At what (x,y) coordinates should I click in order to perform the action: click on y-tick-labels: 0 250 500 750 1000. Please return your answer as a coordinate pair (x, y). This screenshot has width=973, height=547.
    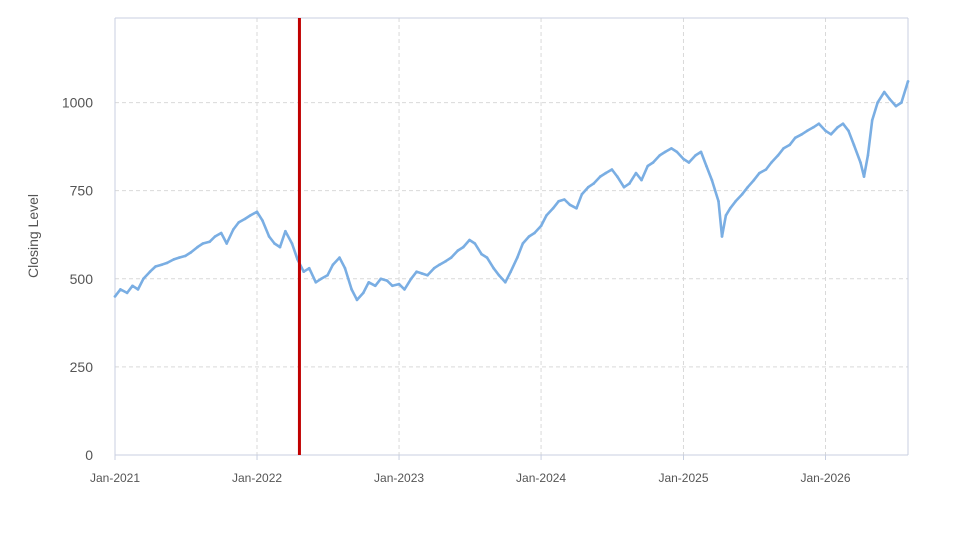
    Looking at the image, I should click on (77, 279).